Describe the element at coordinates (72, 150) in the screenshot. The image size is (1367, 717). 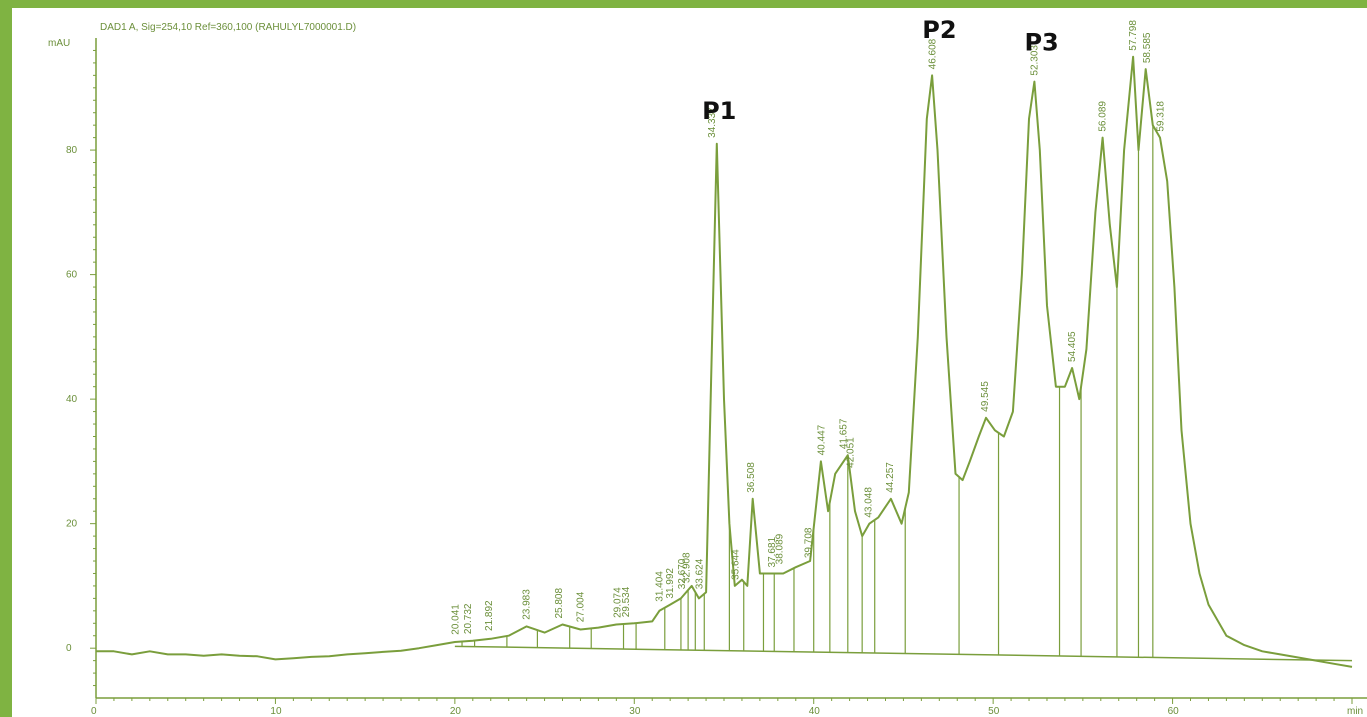
I see `y-tick-label: 80` at that location.